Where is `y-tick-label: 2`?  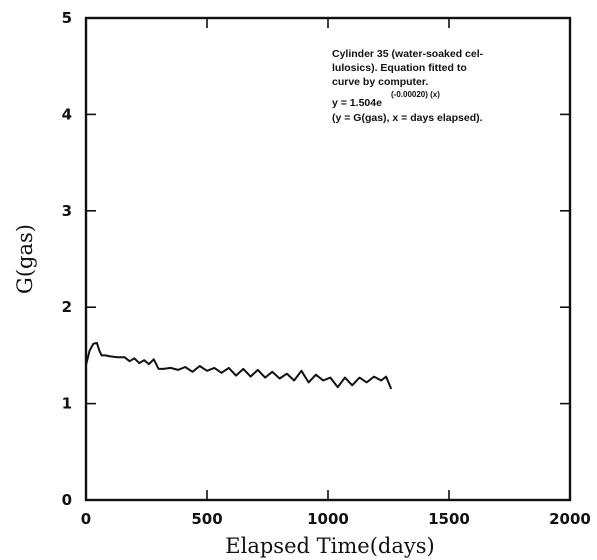 y-tick-label: 2 is located at coordinates (67, 307).